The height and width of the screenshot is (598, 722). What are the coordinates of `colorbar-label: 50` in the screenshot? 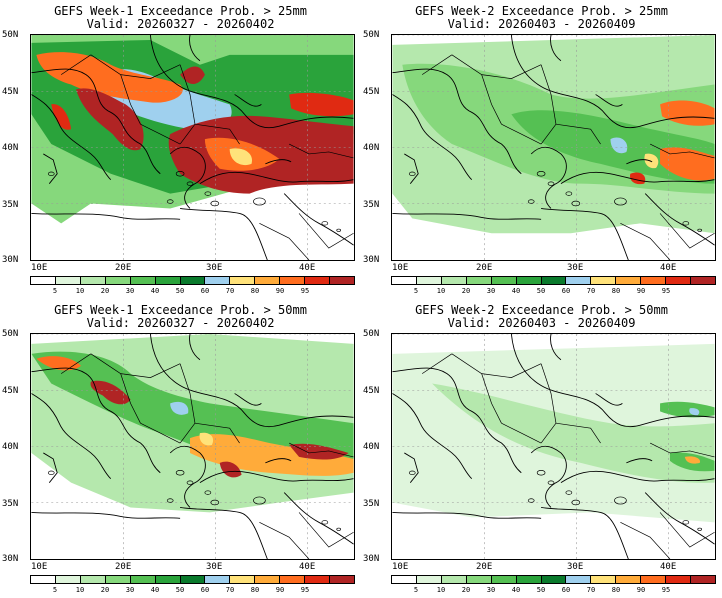 It's located at (541, 590).